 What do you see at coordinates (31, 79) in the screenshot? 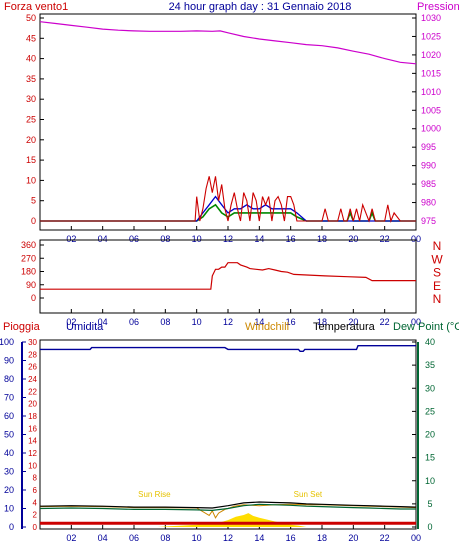
I see `wind-y-tick-label: 35` at bounding box center [31, 79].